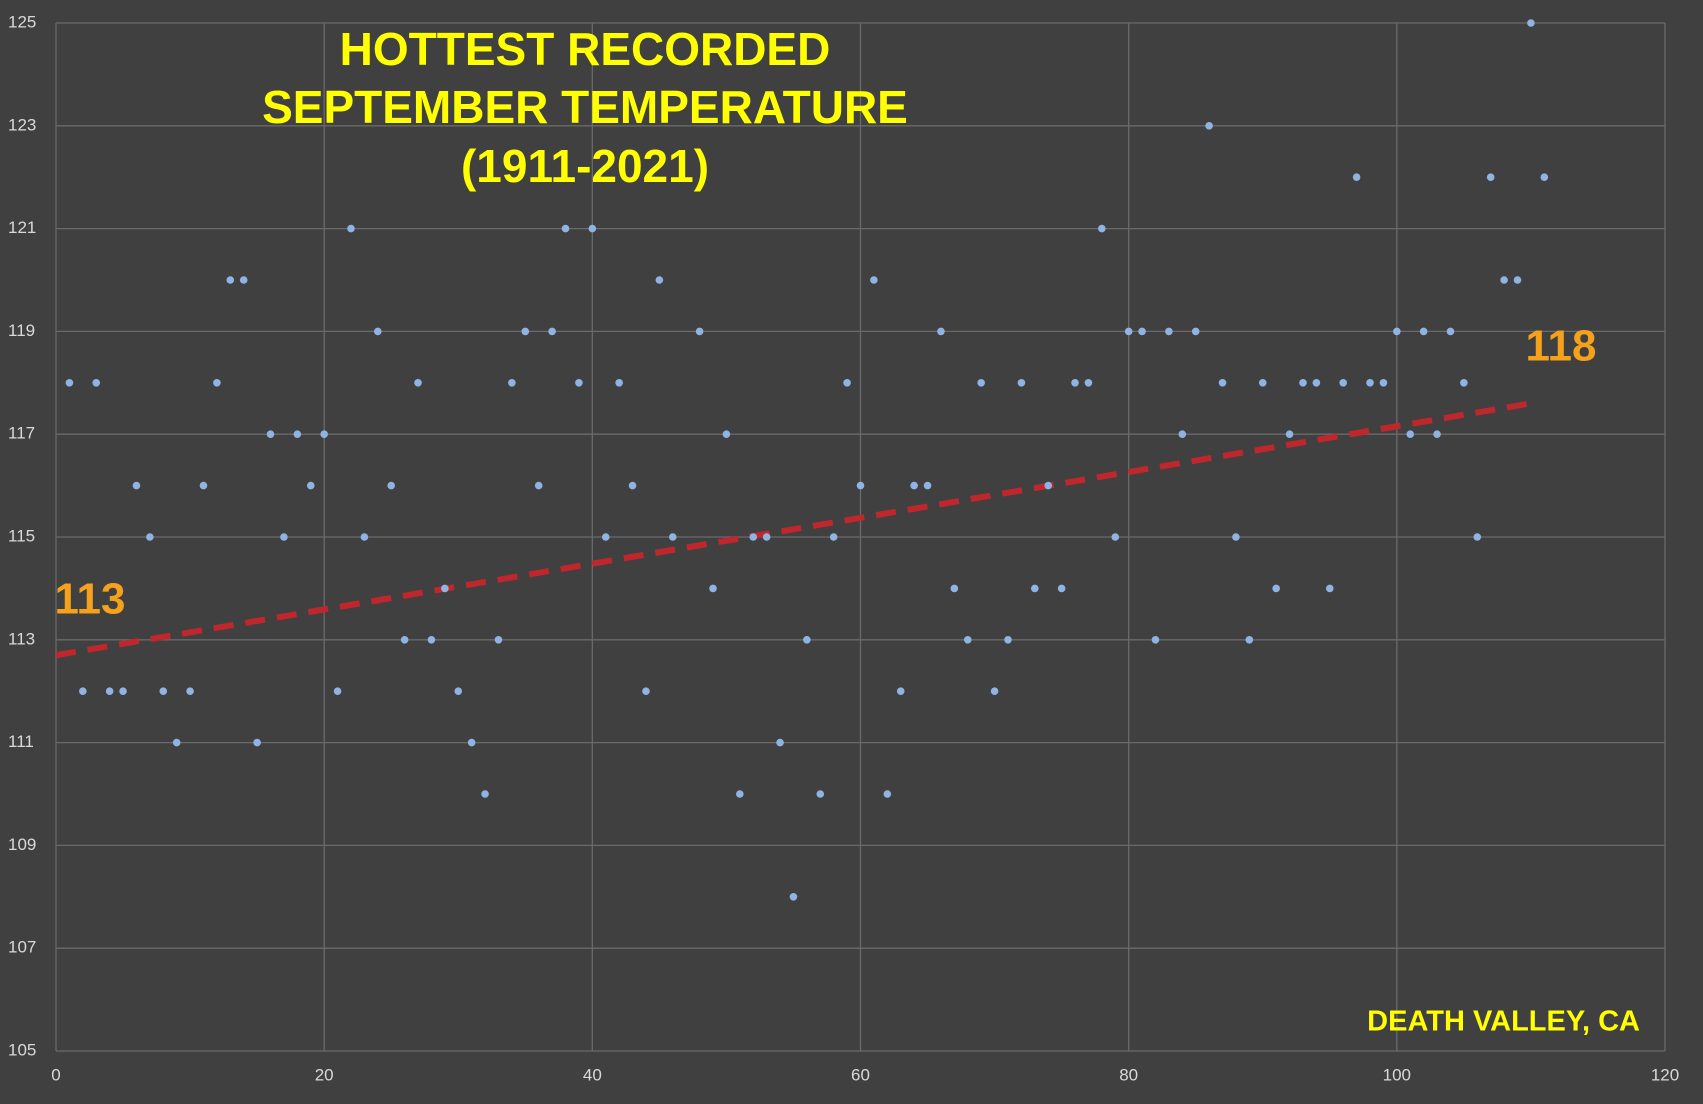 Image resolution: width=1703 pixels, height=1104 pixels. I want to click on x-tick-label: 0, so click(55, 1074).